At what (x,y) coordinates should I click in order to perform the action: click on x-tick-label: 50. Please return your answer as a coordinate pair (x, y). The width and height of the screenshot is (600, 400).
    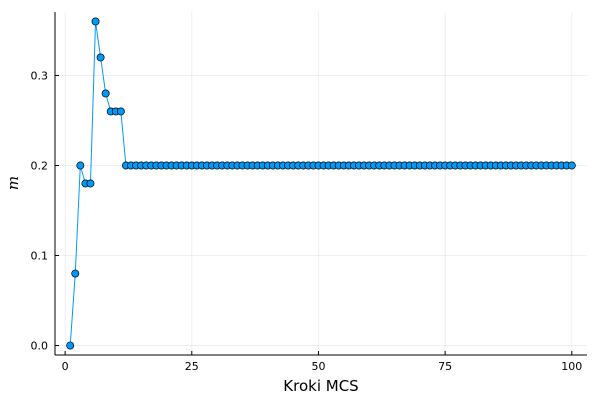
    Looking at the image, I should click on (318, 366).